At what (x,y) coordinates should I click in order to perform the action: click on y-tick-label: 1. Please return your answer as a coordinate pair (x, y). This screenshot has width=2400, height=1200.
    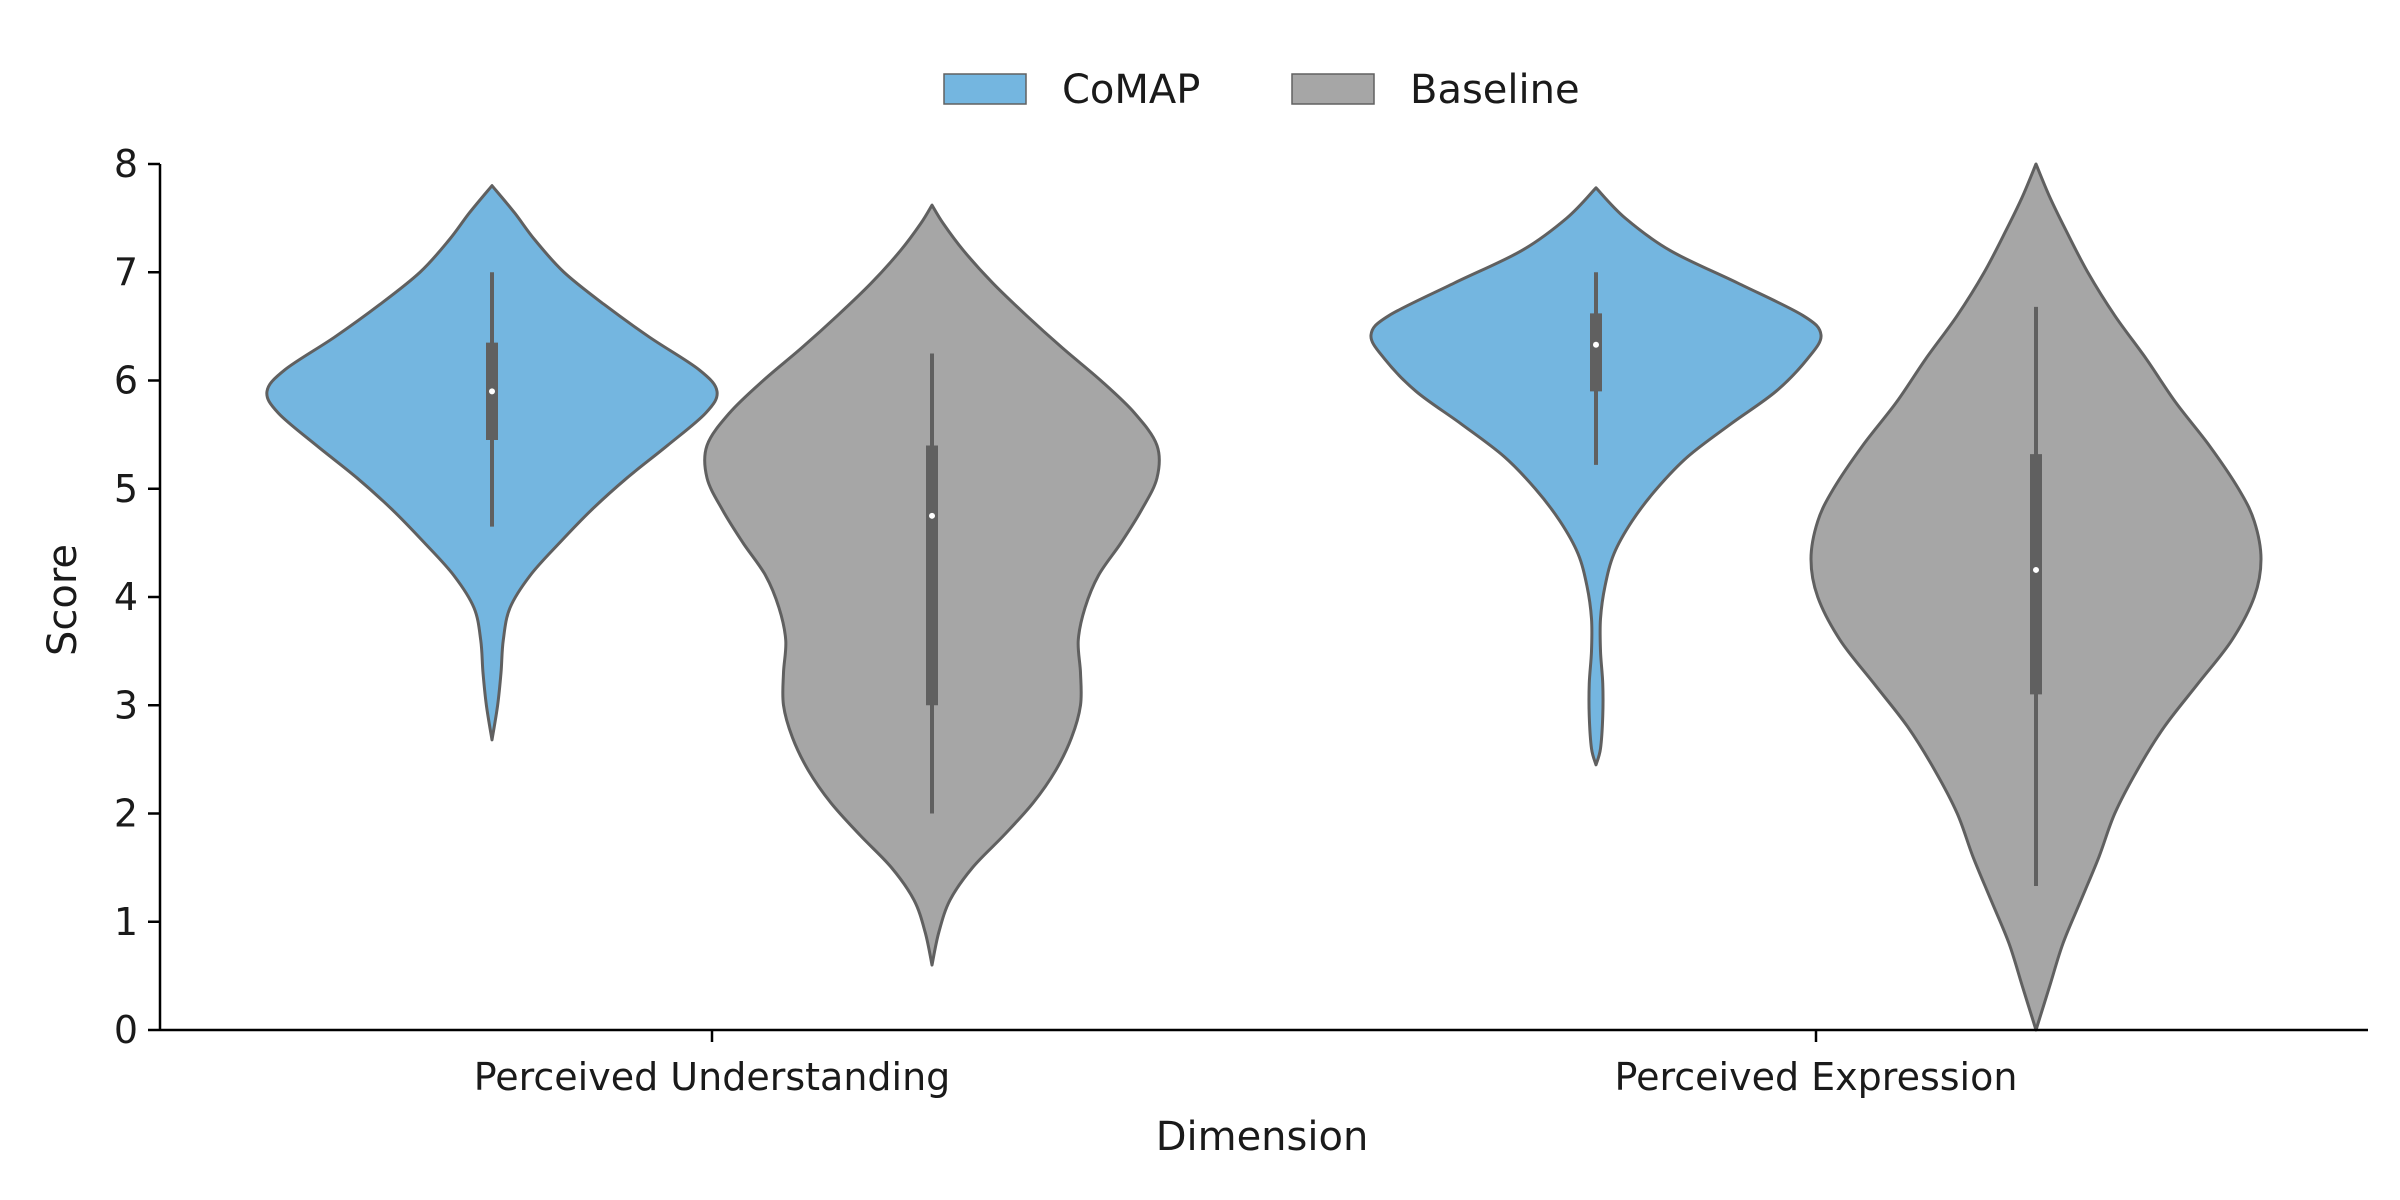
    Looking at the image, I should click on (126, 922).